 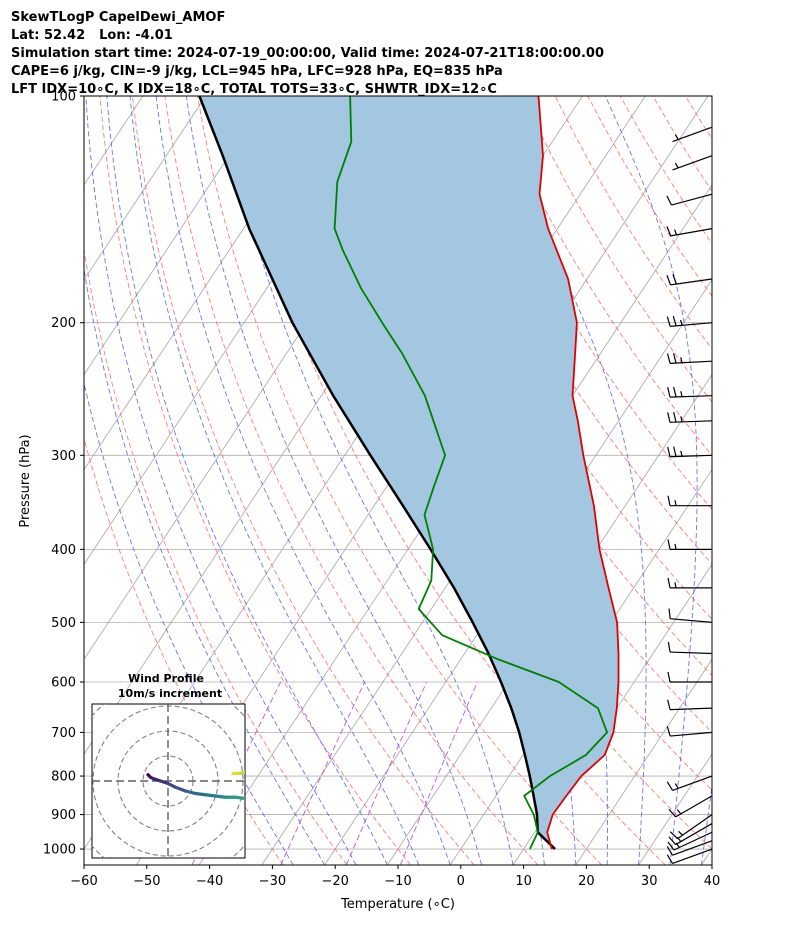 What do you see at coordinates (63, 456) in the screenshot?
I see `y-tick-label: 300` at bounding box center [63, 456].